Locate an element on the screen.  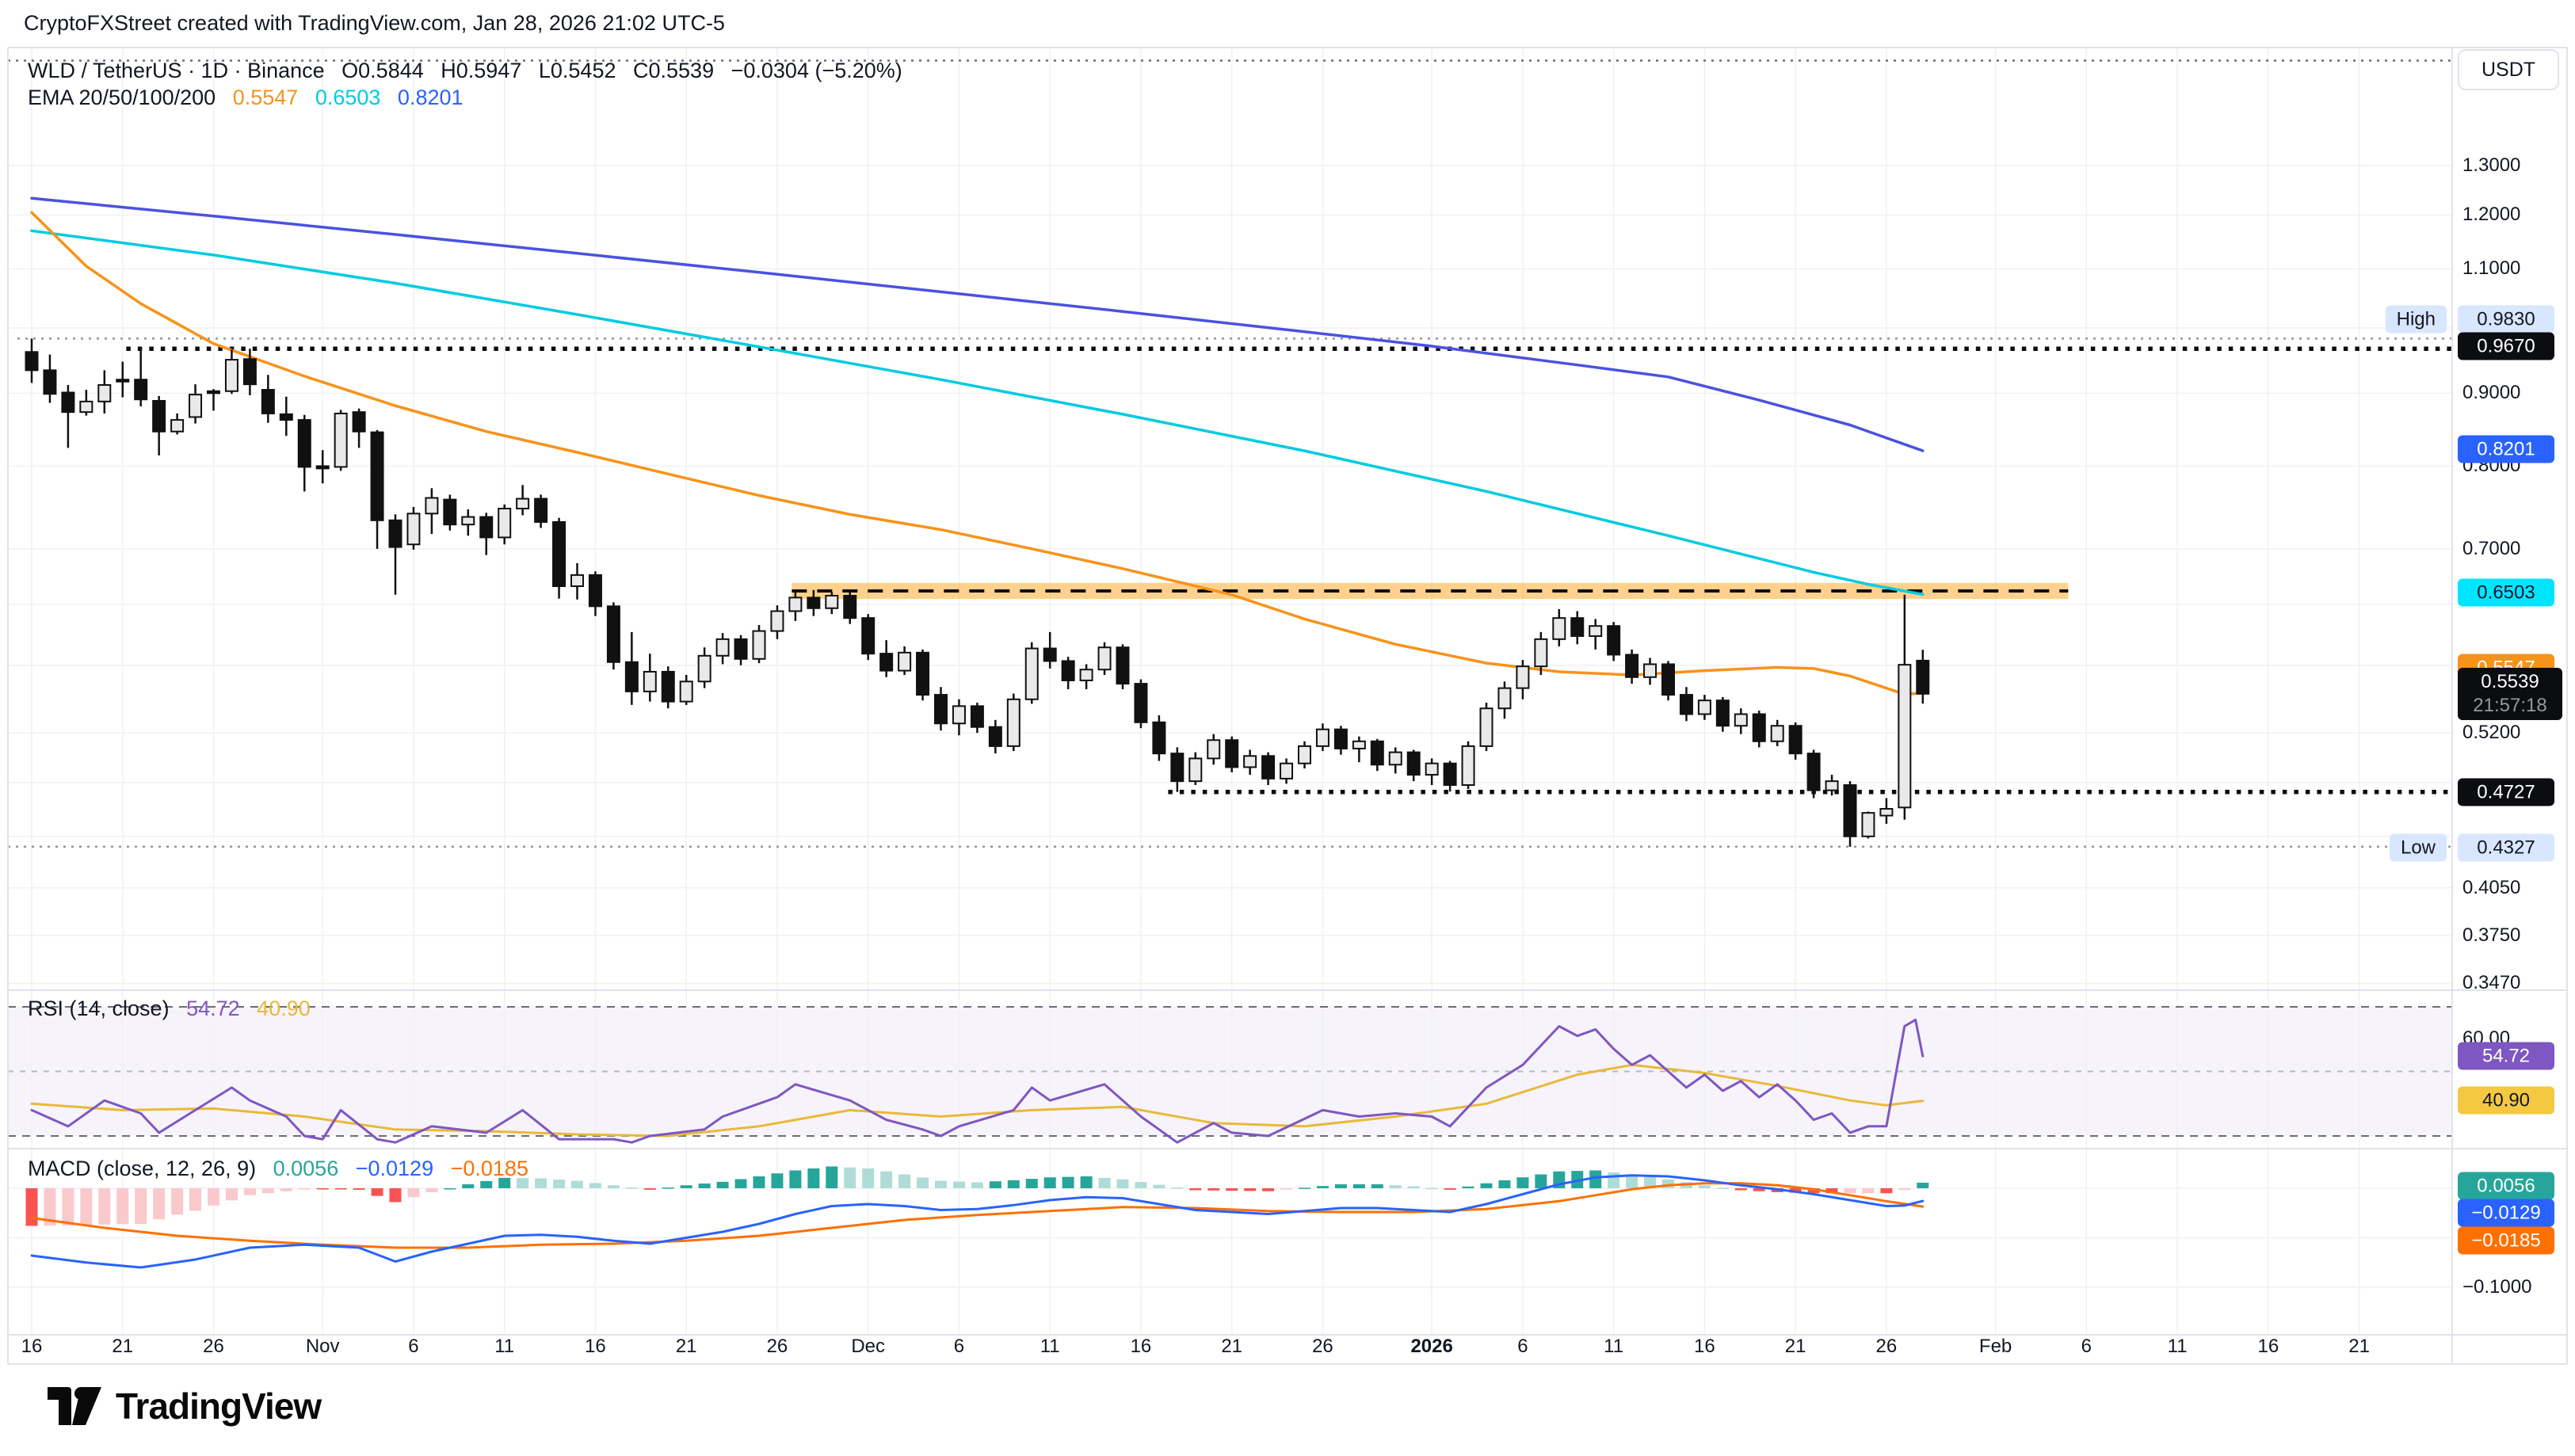
ohlc-open: O0.5844 is located at coordinates (382, 70).